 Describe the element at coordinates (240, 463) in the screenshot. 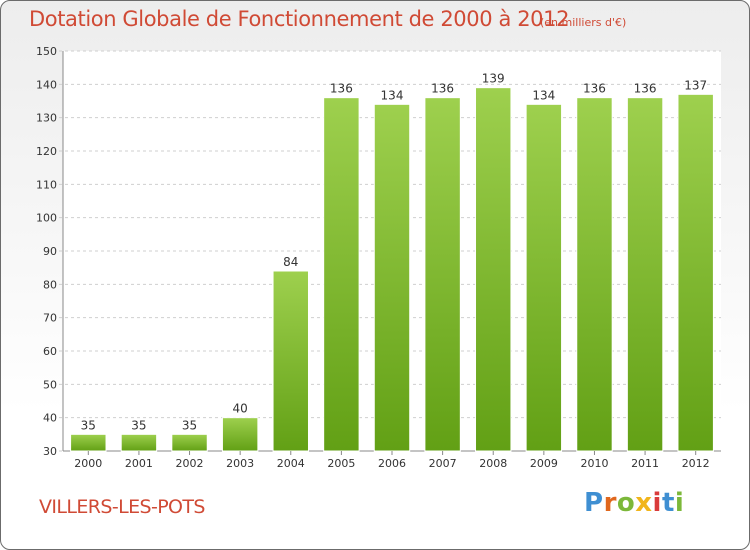

I see `x-tick-label: 2003` at that location.